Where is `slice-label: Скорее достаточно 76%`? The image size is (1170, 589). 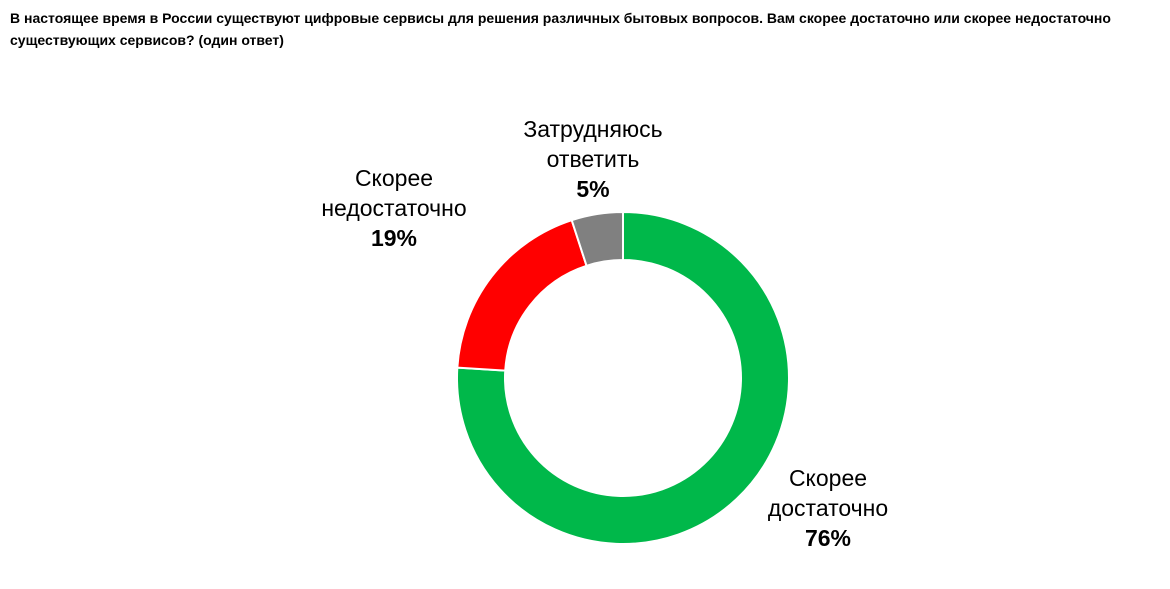
slice-label: Скорее достаточно 76% is located at coordinates (828, 508).